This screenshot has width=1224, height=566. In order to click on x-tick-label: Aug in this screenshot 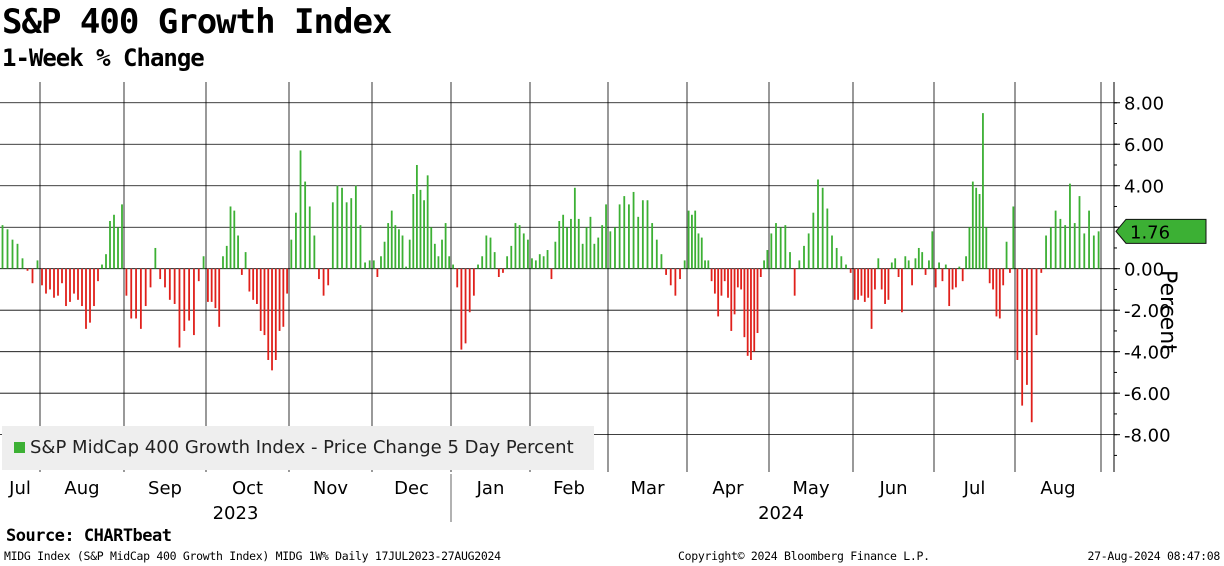, I will do `click(1057, 488)`.